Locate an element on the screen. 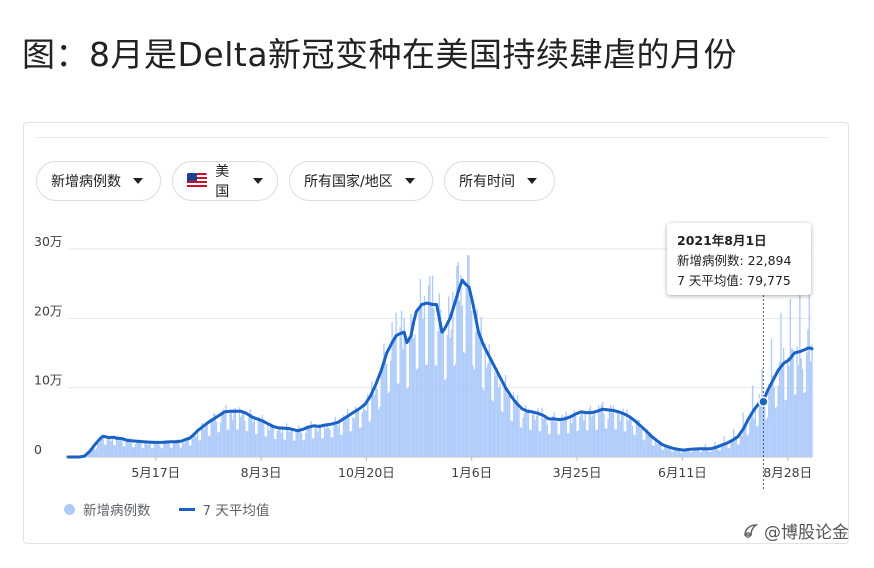 The width and height of the screenshot is (874, 568). chevron-down-icon is located at coordinates (532, 181).